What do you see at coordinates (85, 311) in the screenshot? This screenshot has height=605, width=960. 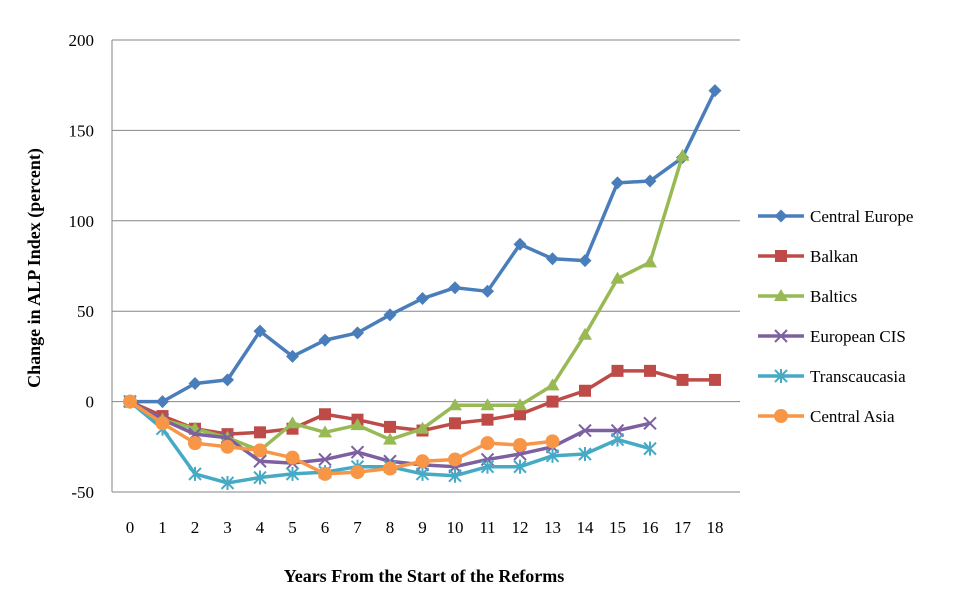 I see `y-tick-label: 50` at bounding box center [85, 311].